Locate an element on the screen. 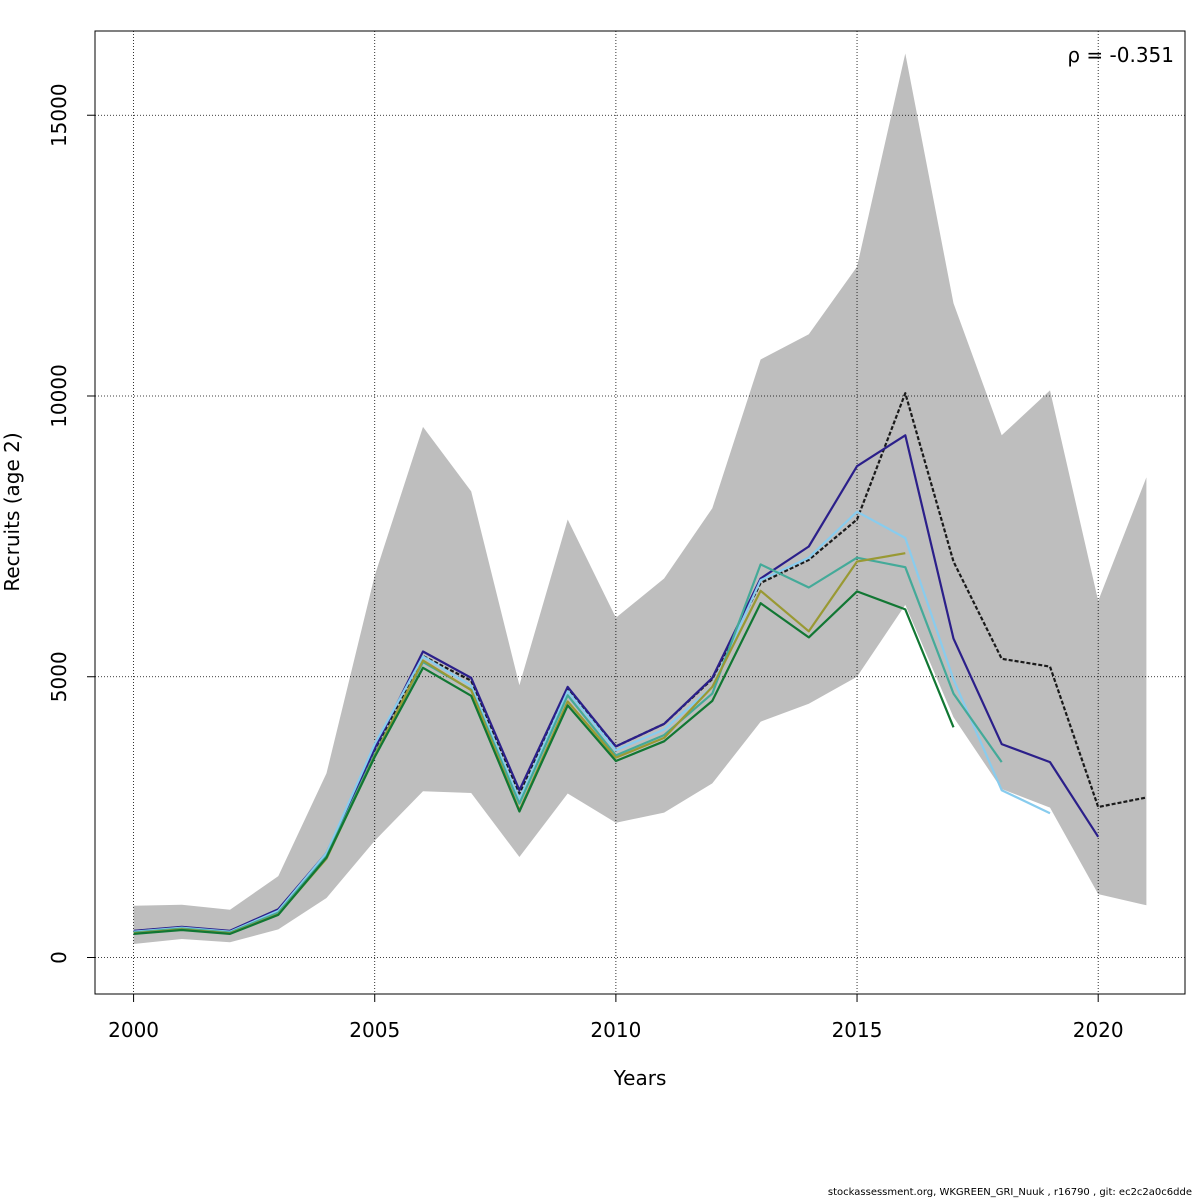 The height and width of the screenshot is (1200, 1200). x-tick-label-2010: 2010 is located at coordinates (615, 1030).